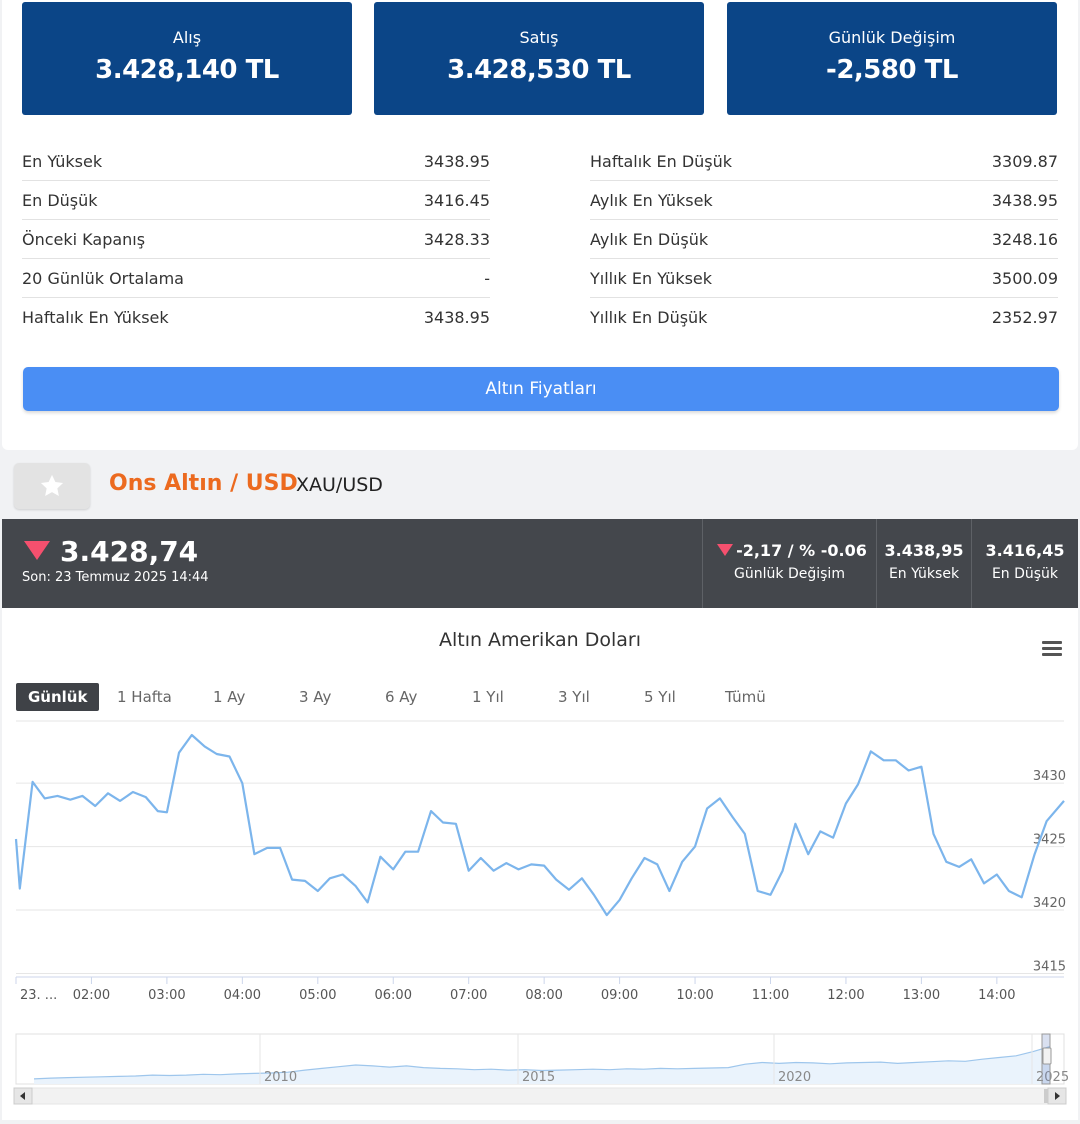 This screenshot has width=1080, height=1124. Describe the element at coordinates (1025, 550) in the screenshot. I see `day-low-value: 3.416,45` at that location.